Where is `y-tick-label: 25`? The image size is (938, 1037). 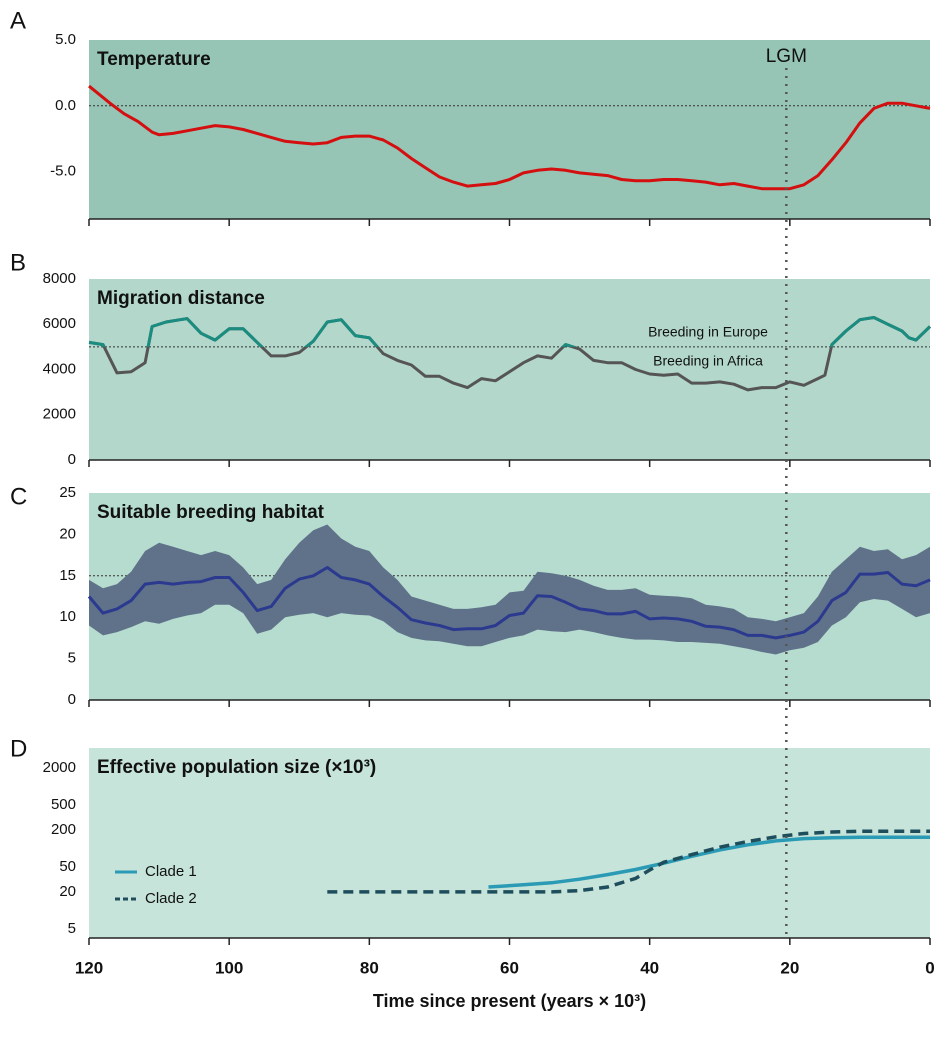 y-tick-label: 25 is located at coordinates (67, 492).